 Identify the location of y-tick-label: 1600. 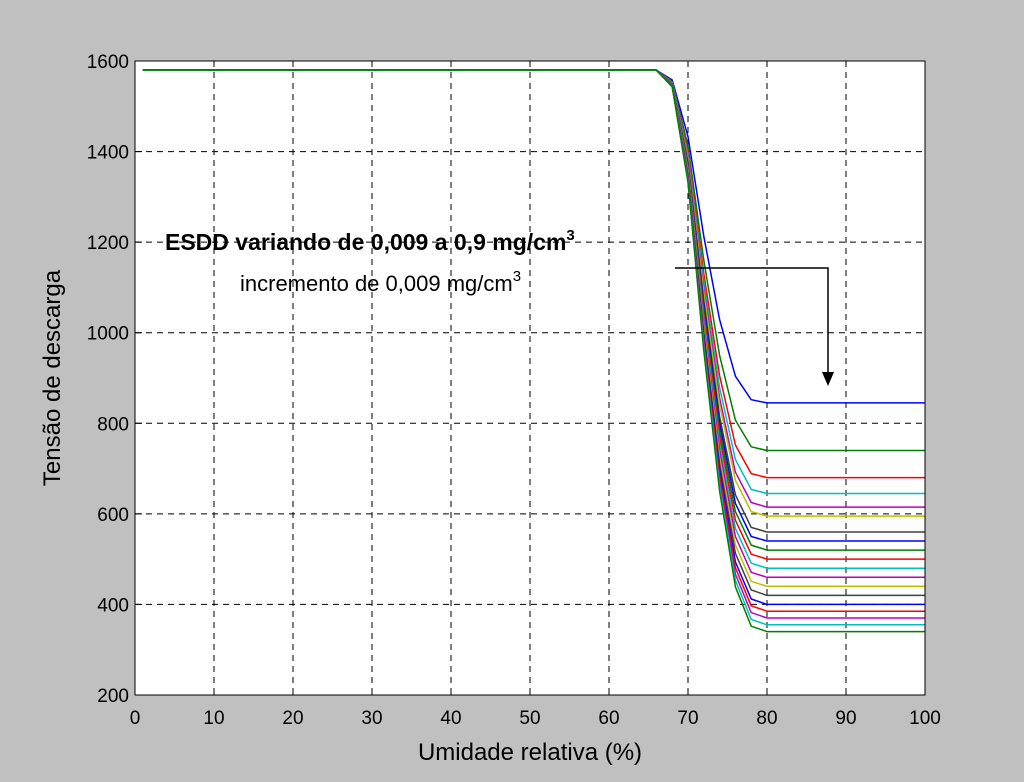
(108, 62).